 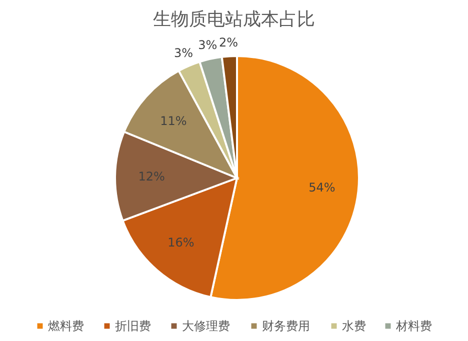 What do you see at coordinates (413, 326) in the screenshot?
I see `legend-label: 材料费` at bounding box center [413, 326].